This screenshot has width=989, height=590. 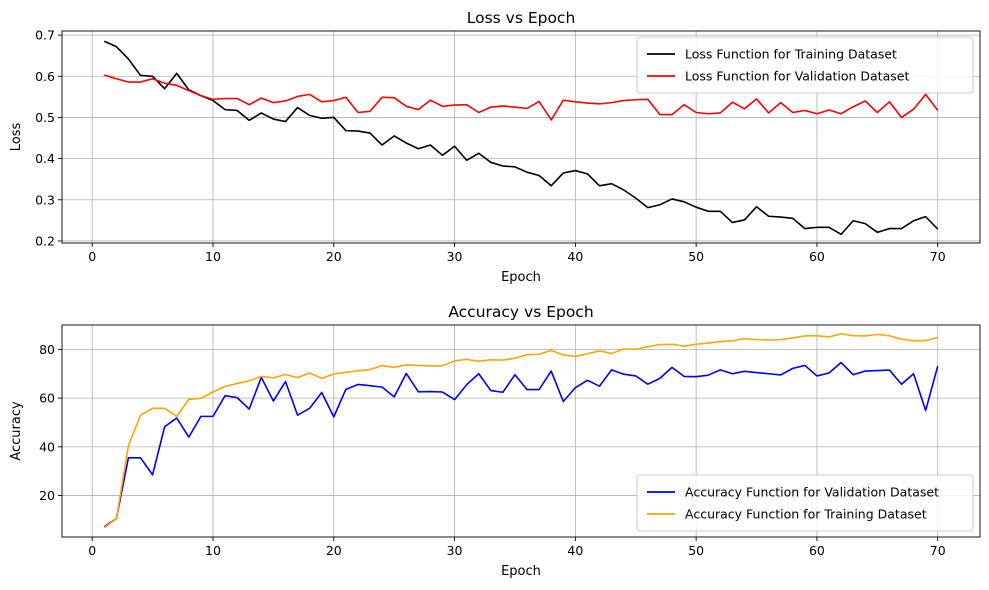 I want to click on legend-label: Accuracy Function for Training Dataset, so click(x=806, y=514).